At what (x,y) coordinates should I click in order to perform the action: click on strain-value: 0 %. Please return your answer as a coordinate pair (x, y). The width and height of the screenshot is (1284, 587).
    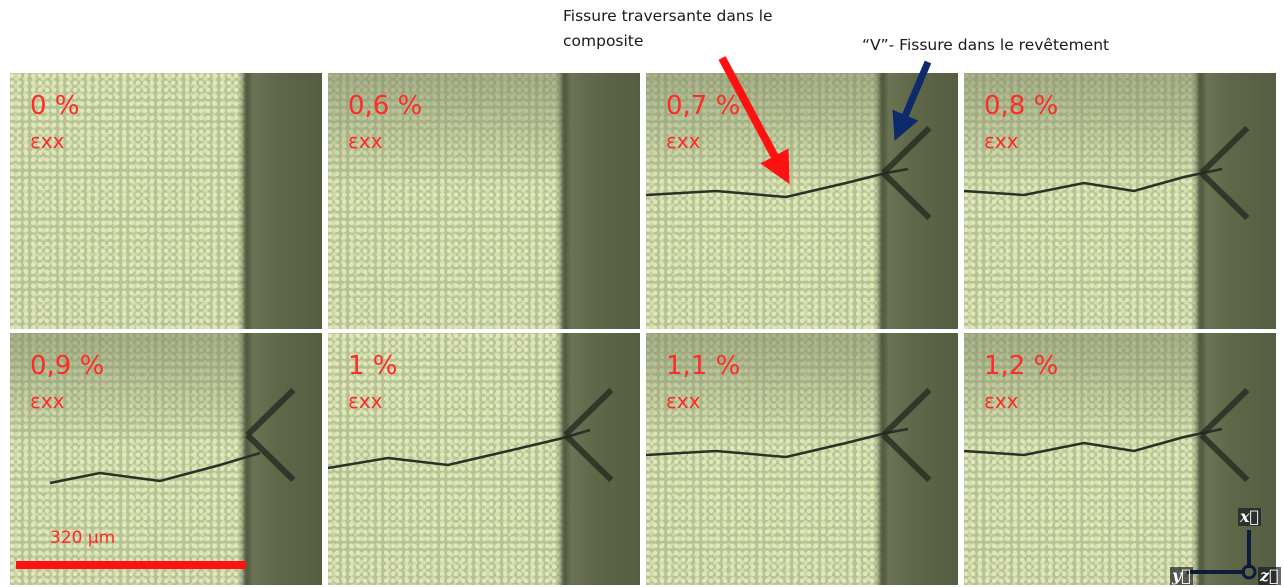
    Looking at the image, I should click on (55, 106).